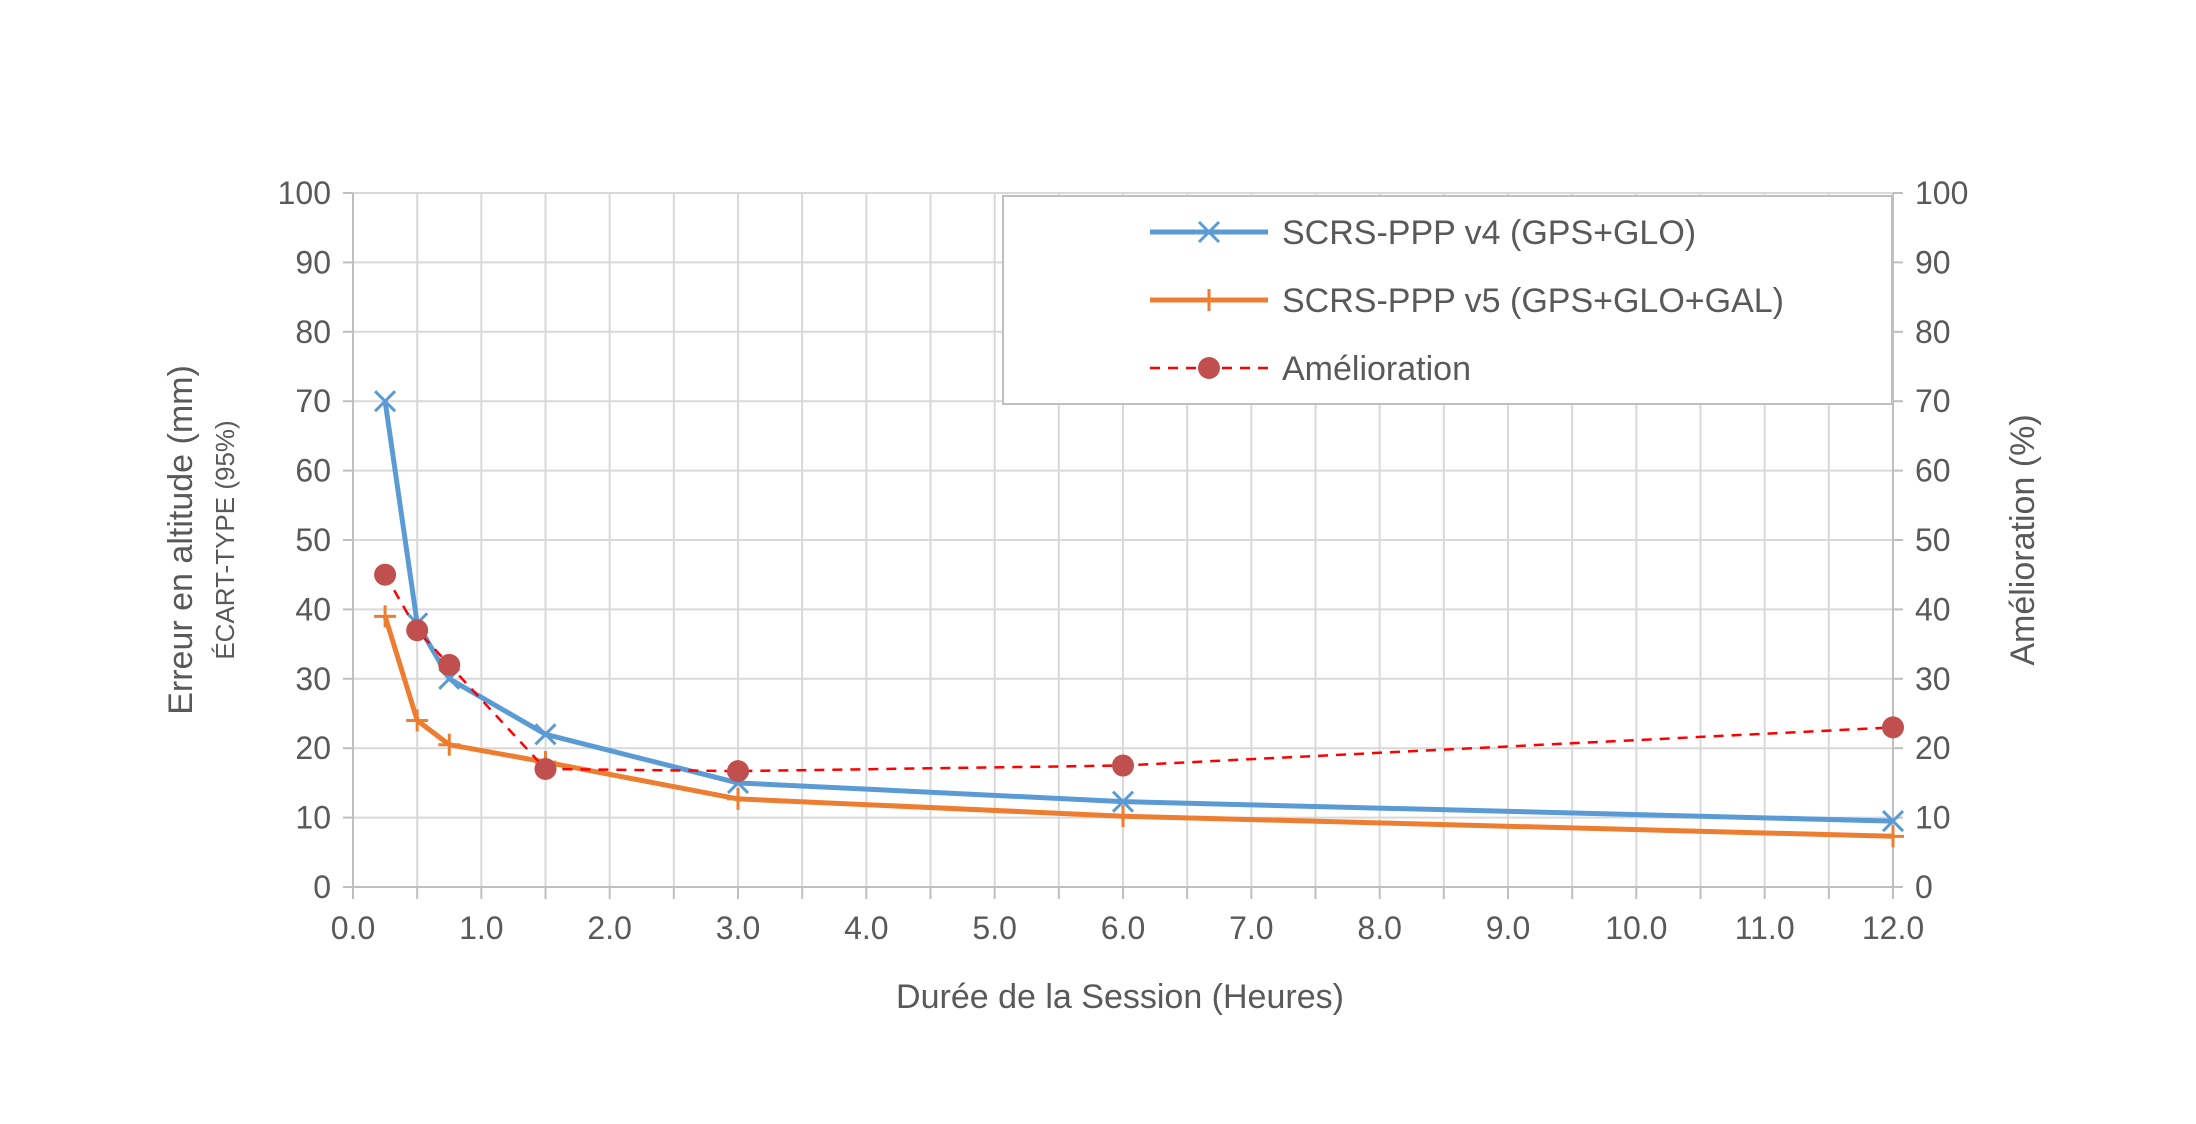 This screenshot has height=1124, width=2196. Describe the element at coordinates (1933, 401) in the screenshot. I see `y-right-tick-label: 70` at that location.